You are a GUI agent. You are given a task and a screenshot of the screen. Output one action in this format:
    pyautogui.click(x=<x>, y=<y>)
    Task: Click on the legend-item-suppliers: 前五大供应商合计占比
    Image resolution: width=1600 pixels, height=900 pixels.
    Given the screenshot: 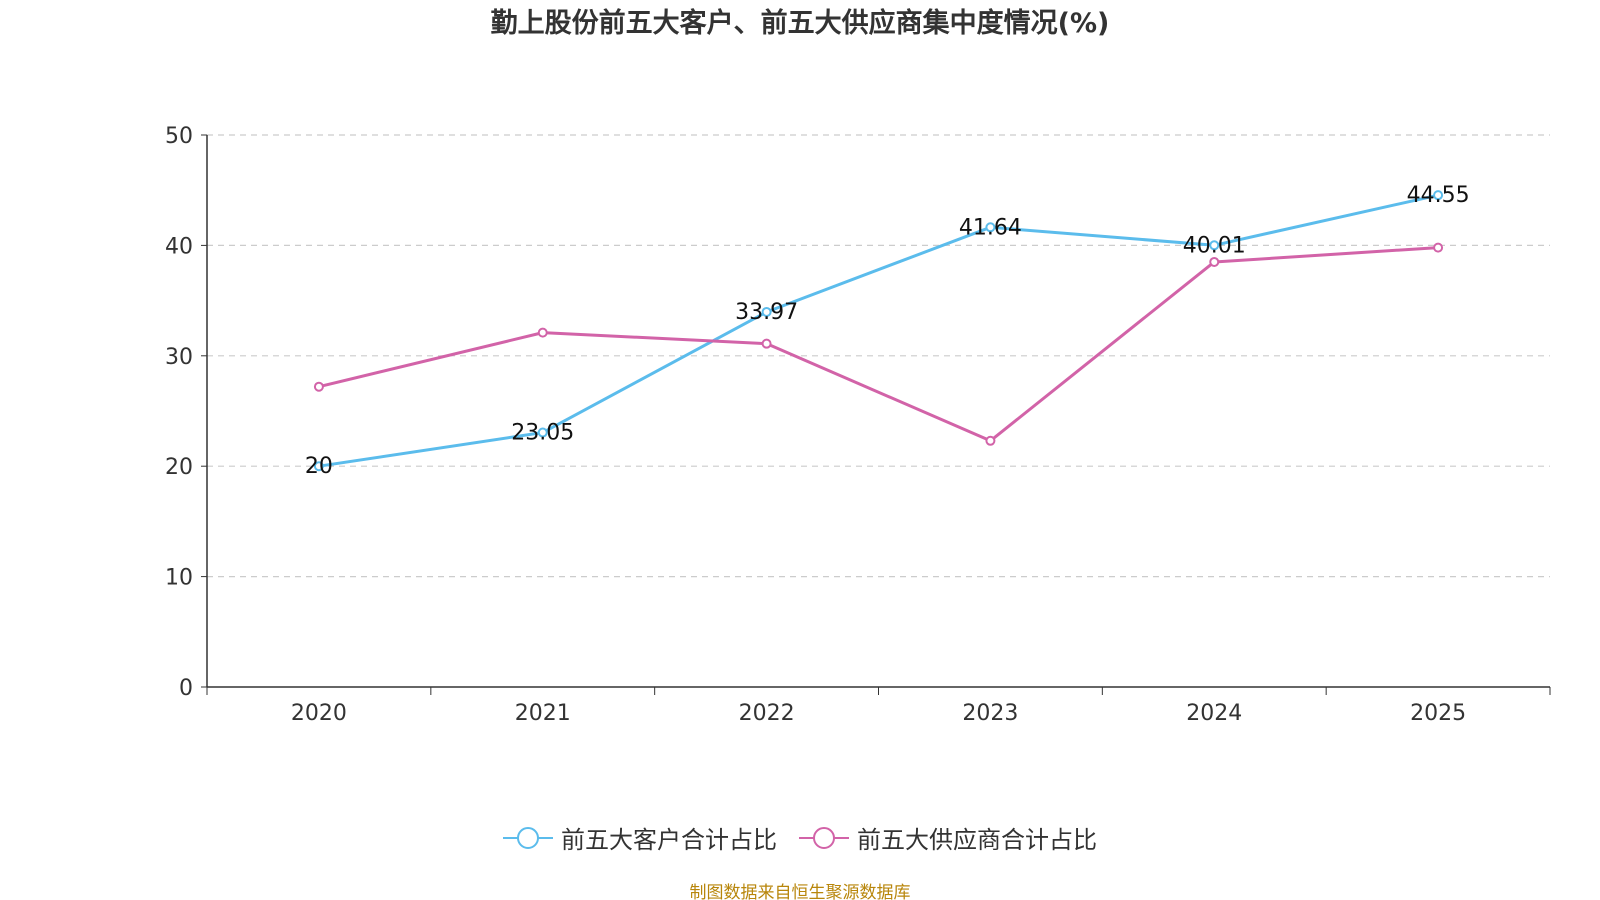 What is the action you would take?
    pyautogui.click(x=948, y=837)
    